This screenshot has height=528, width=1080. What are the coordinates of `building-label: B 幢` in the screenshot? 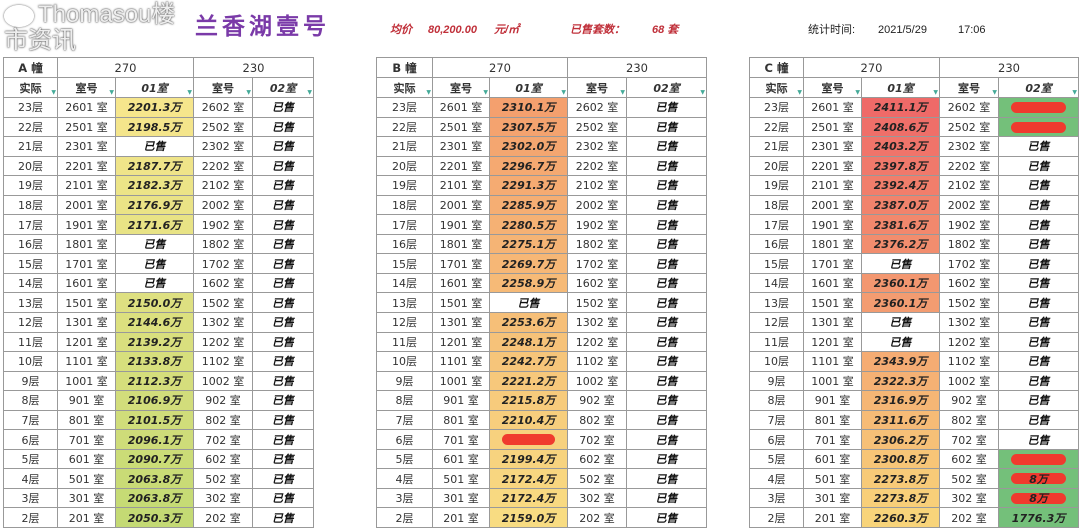 It's located at (404, 67).